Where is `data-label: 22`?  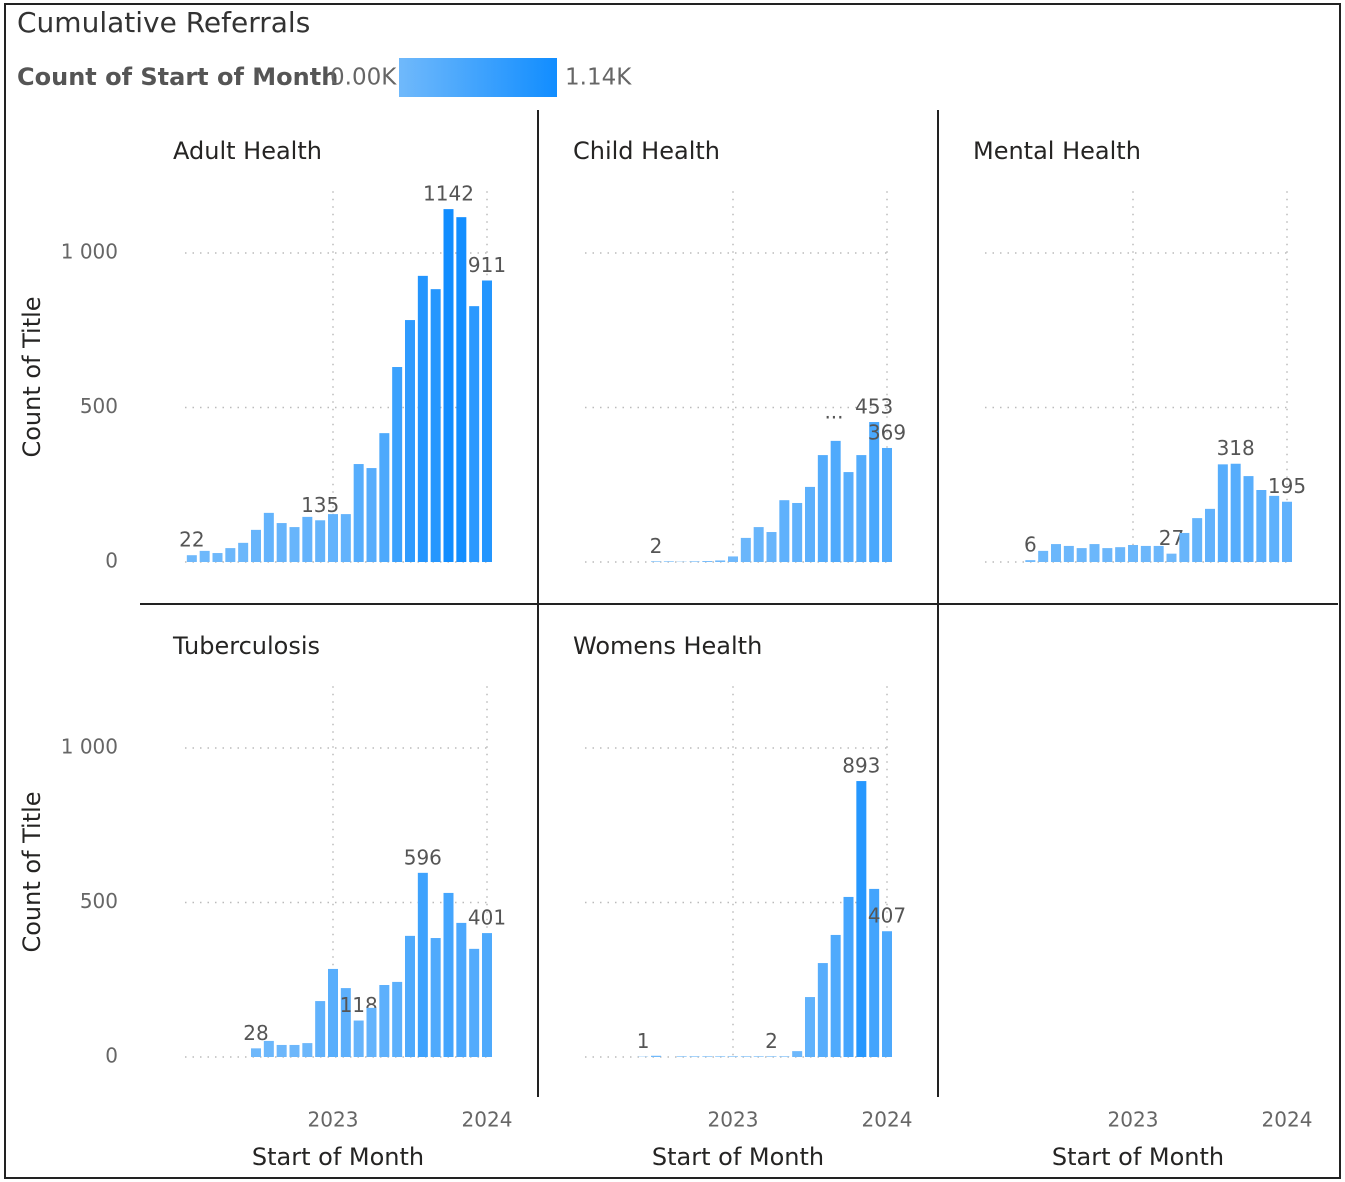 data-label: 22 is located at coordinates (191, 540).